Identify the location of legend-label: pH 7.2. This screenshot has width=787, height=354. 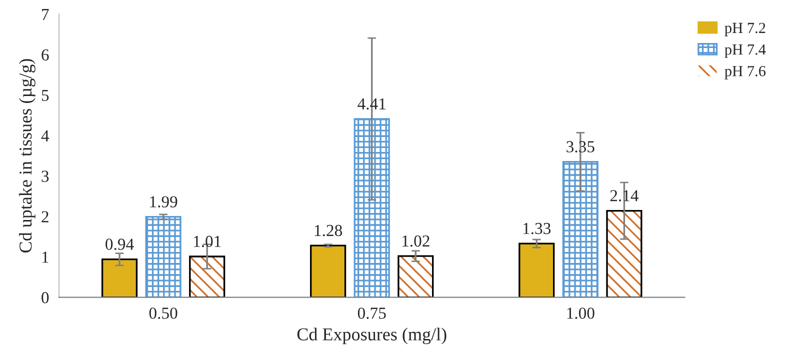
(745, 29).